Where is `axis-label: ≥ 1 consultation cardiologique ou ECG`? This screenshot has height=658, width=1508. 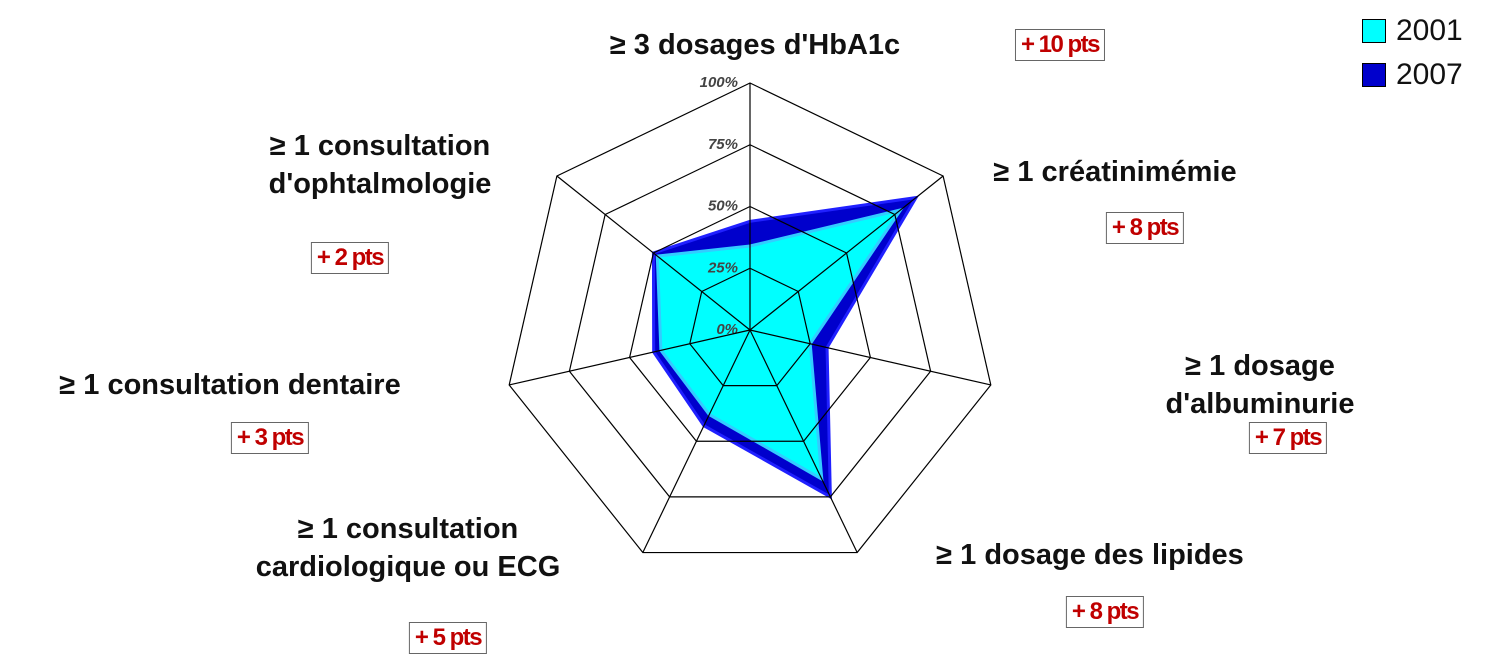
axis-label: ≥ 1 consultation cardiologique ou ECG is located at coordinates (408, 548).